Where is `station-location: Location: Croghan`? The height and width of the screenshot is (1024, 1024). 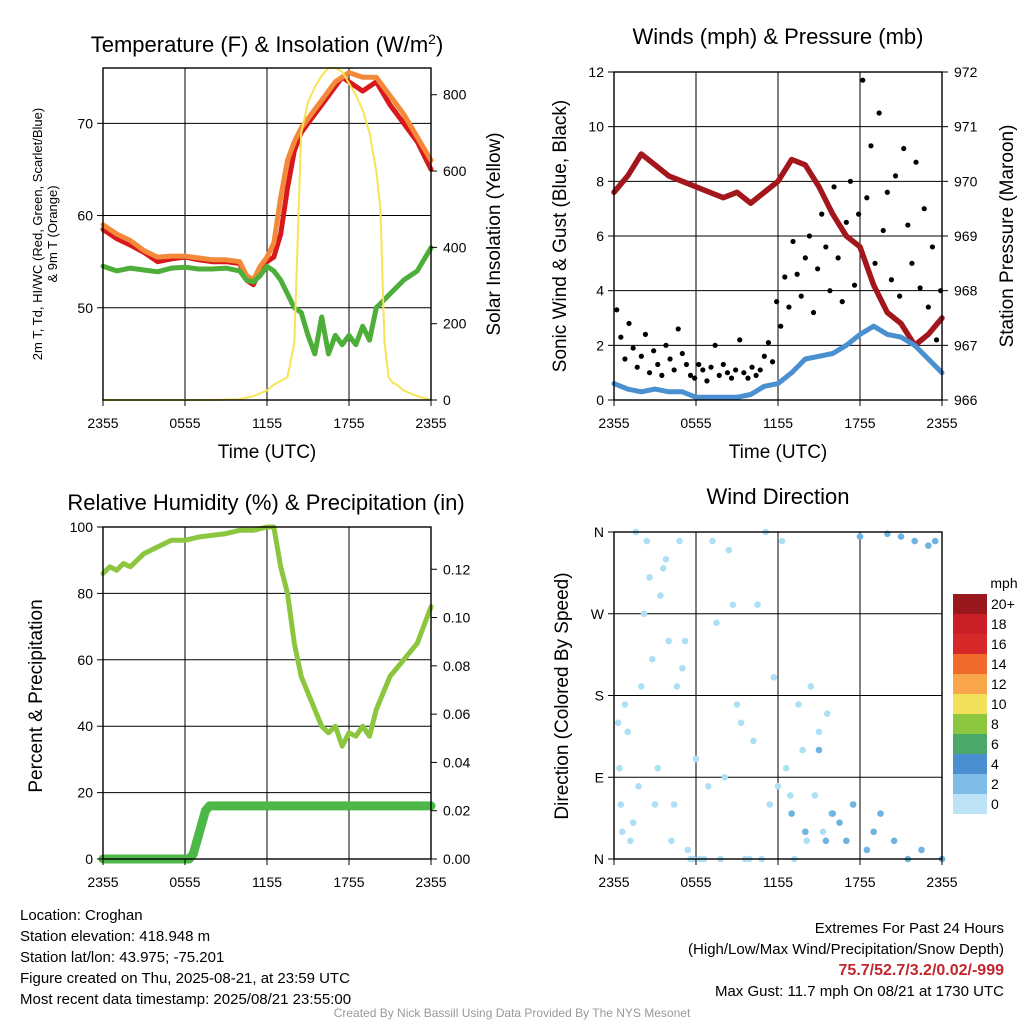
station-location: Location: Croghan is located at coordinates (81, 915).